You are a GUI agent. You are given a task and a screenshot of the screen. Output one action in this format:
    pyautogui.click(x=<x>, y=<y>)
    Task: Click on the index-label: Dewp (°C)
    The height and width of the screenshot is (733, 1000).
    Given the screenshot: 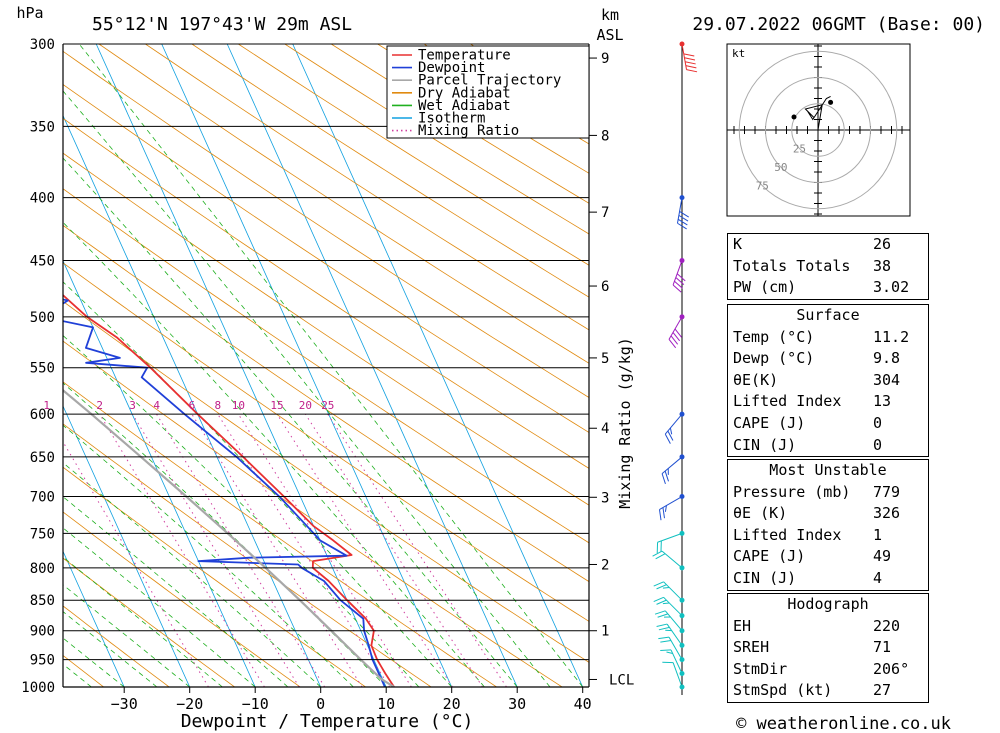 What is the action you would take?
    pyautogui.click(x=774, y=358)
    